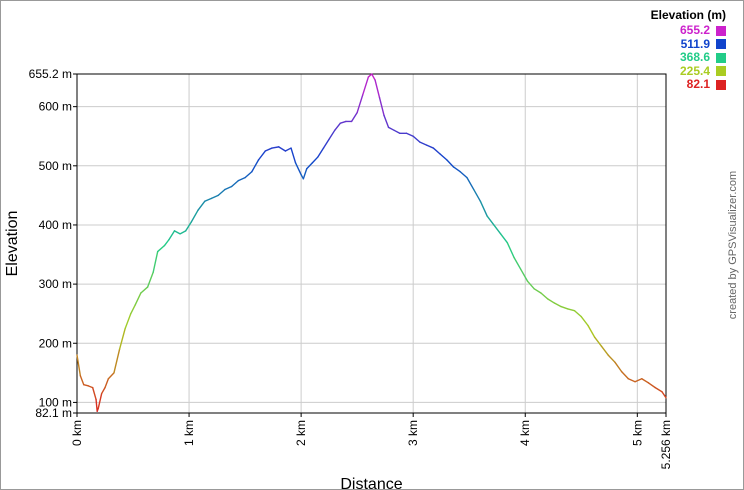  I want to click on legend-entries: 655.2 511.9 368.6 225.4 82.1, so click(688, 57).